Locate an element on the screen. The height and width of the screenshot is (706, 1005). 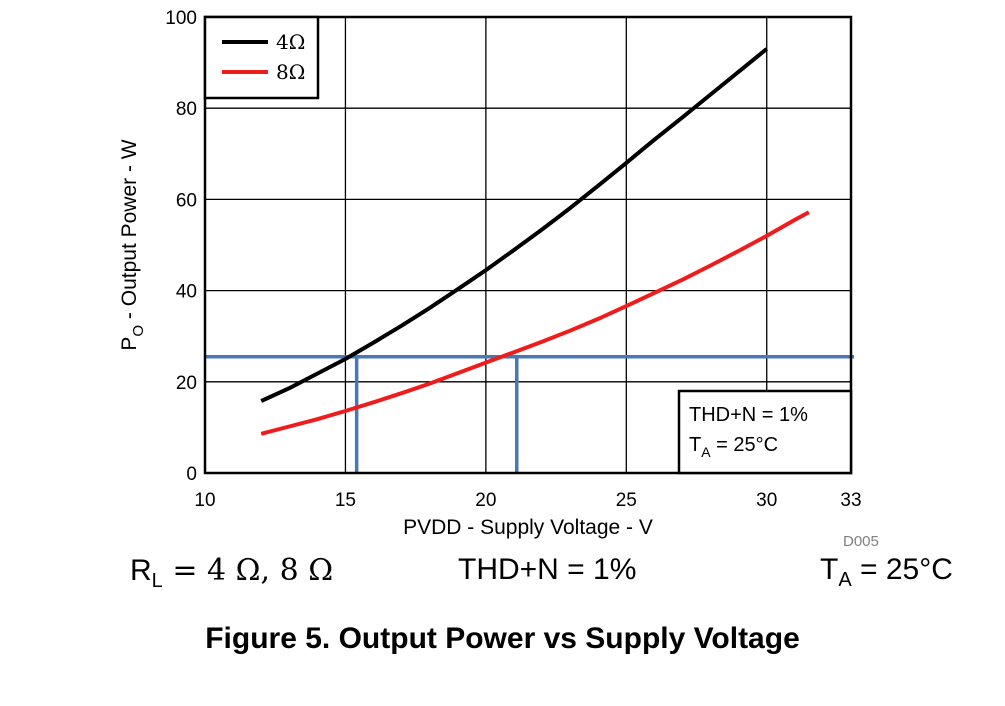
figure-caption: Figure 5. Output Power vs Supply Voltage is located at coordinates (502, 638).